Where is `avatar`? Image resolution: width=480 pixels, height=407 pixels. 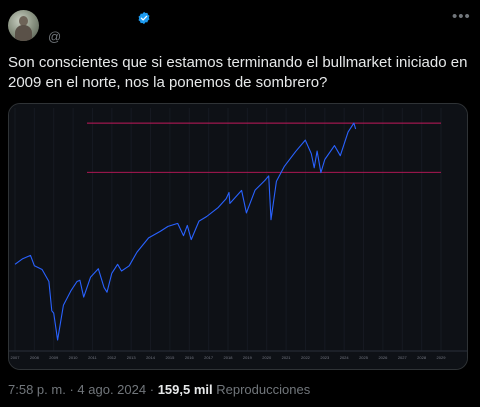 avatar is located at coordinates (23, 25).